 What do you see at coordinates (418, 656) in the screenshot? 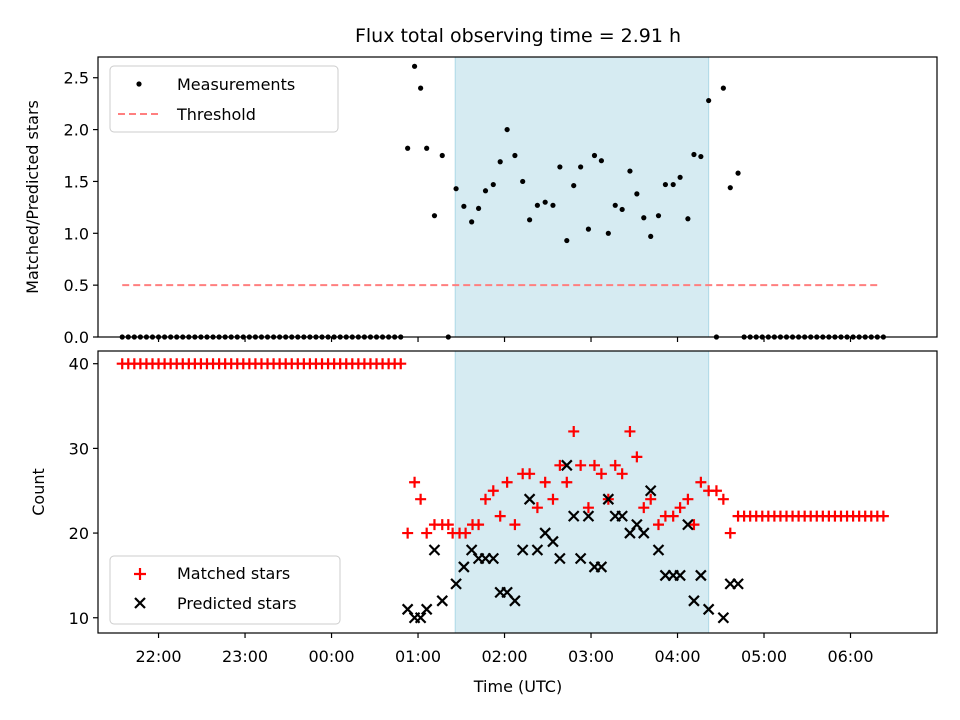
I see `x-tick-label: 01:00` at bounding box center [418, 656].